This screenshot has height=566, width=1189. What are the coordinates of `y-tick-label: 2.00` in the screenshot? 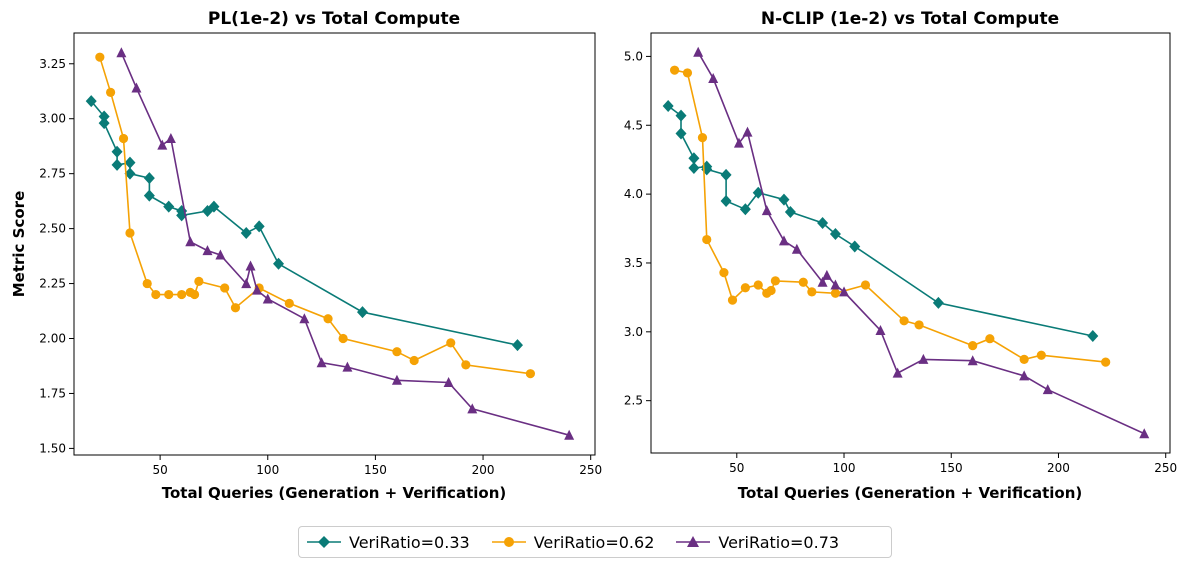 It's located at (52, 339).